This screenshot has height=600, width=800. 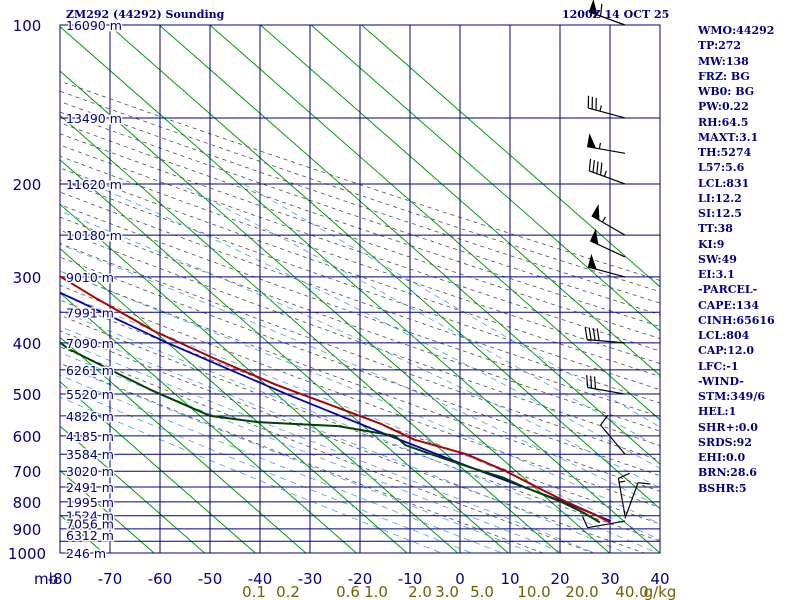 What do you see at coordinates (727, 473) in the screenshot?
I see `index-value: BRN:28.6` at bounding box center [727, 473].